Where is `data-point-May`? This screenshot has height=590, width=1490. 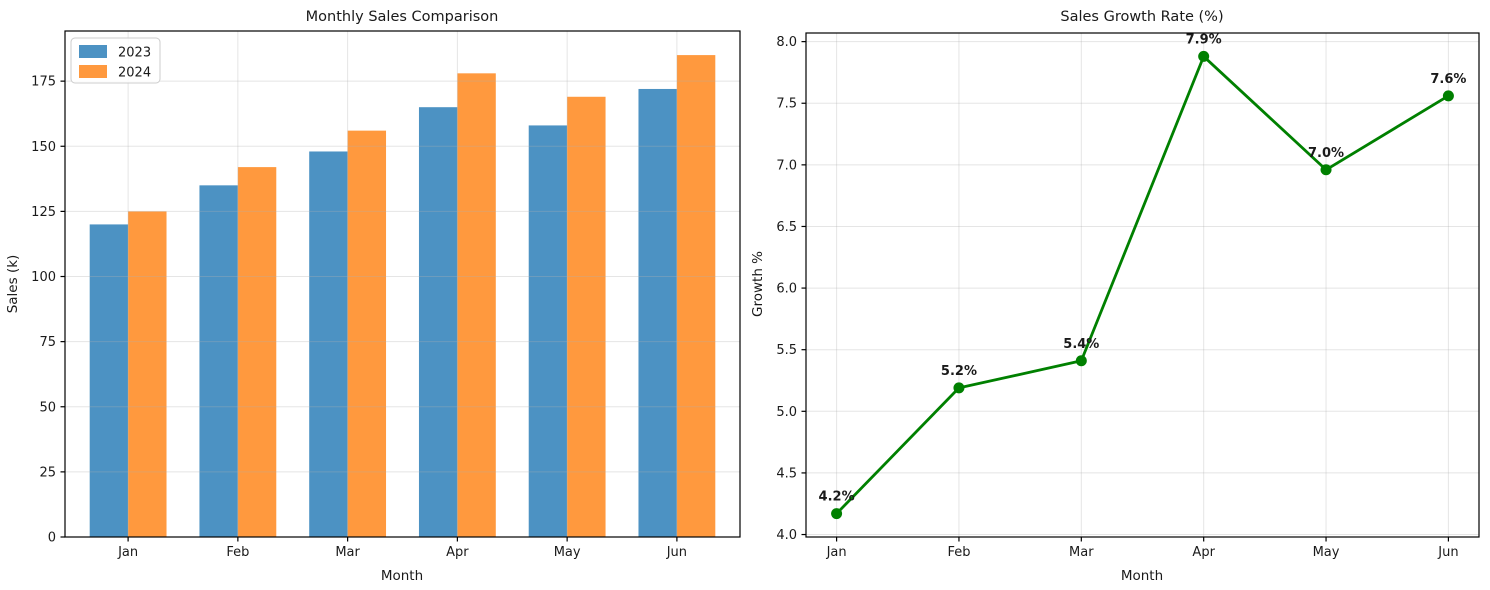 data-point-May is located at coordinates (1326, 170).